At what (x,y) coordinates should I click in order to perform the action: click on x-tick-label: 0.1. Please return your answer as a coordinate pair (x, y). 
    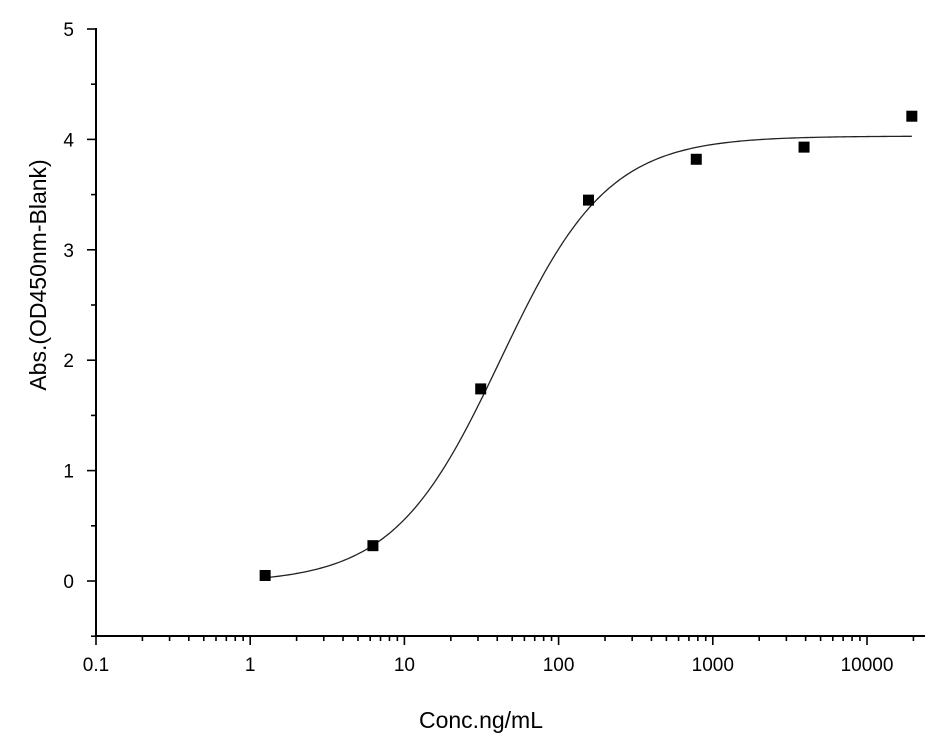
    Looking at the image, I should click on (96, 665).